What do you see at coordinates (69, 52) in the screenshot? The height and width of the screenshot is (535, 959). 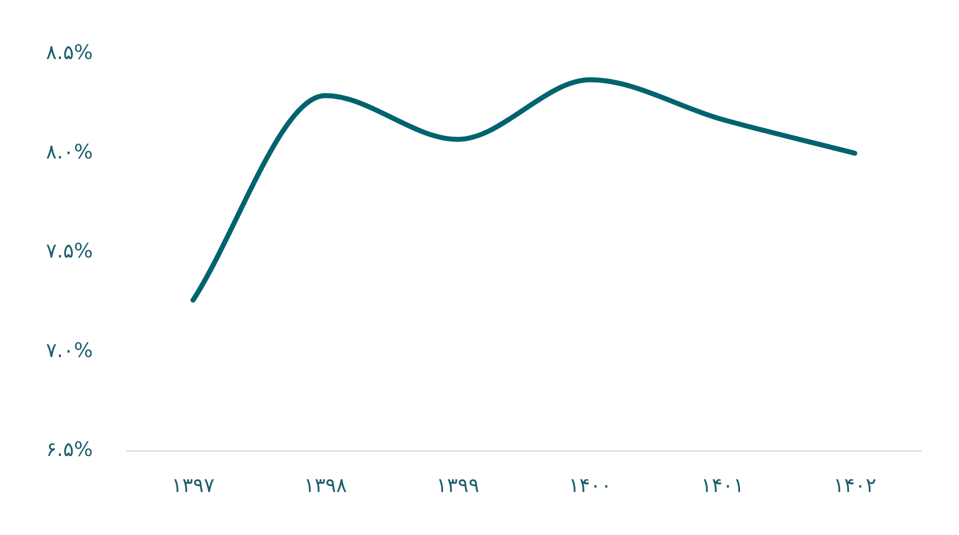 I see `y-tick-label: ۸.۵%` at bounding box center [69, 52].